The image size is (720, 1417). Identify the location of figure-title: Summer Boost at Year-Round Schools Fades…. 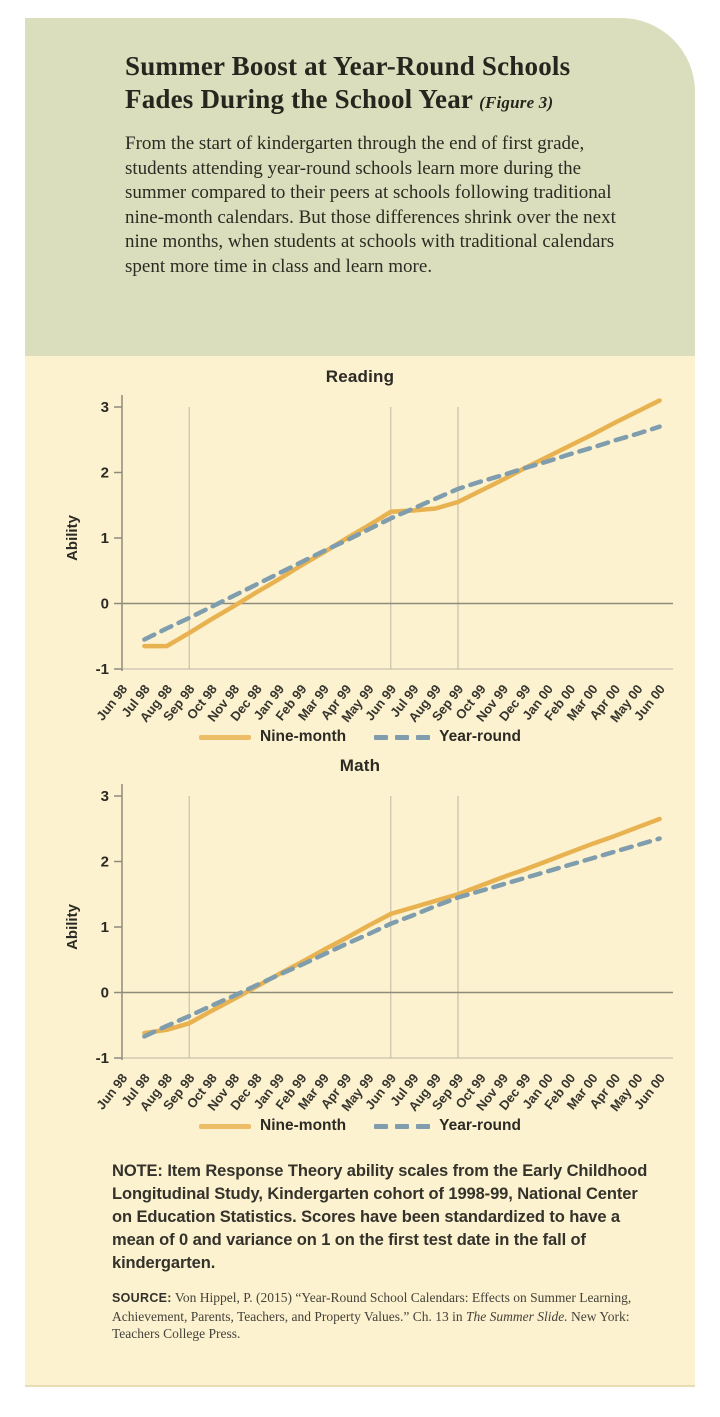
(385, 84).